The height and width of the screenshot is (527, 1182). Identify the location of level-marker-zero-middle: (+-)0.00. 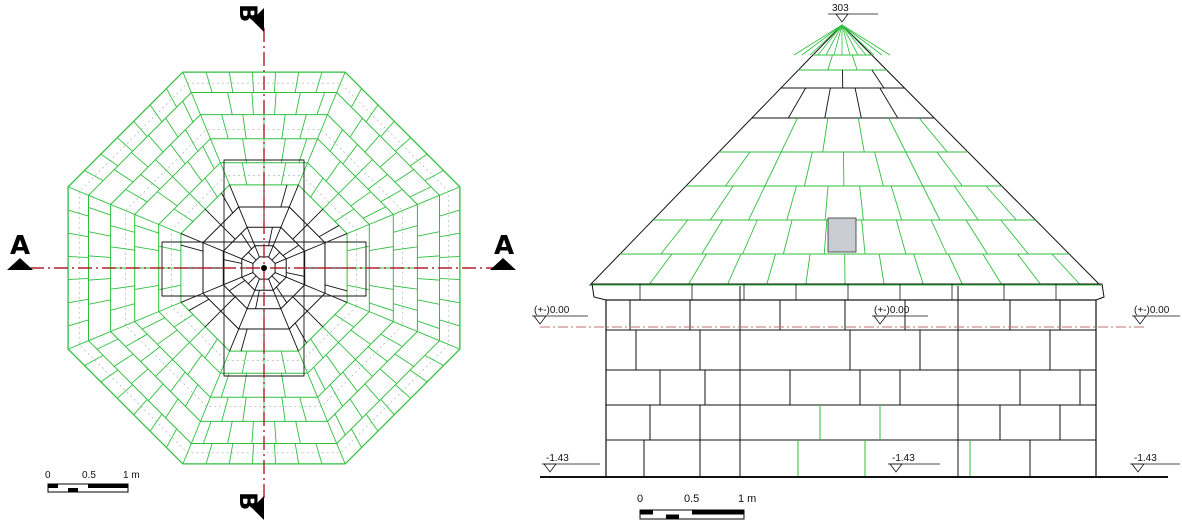
(900, 315).